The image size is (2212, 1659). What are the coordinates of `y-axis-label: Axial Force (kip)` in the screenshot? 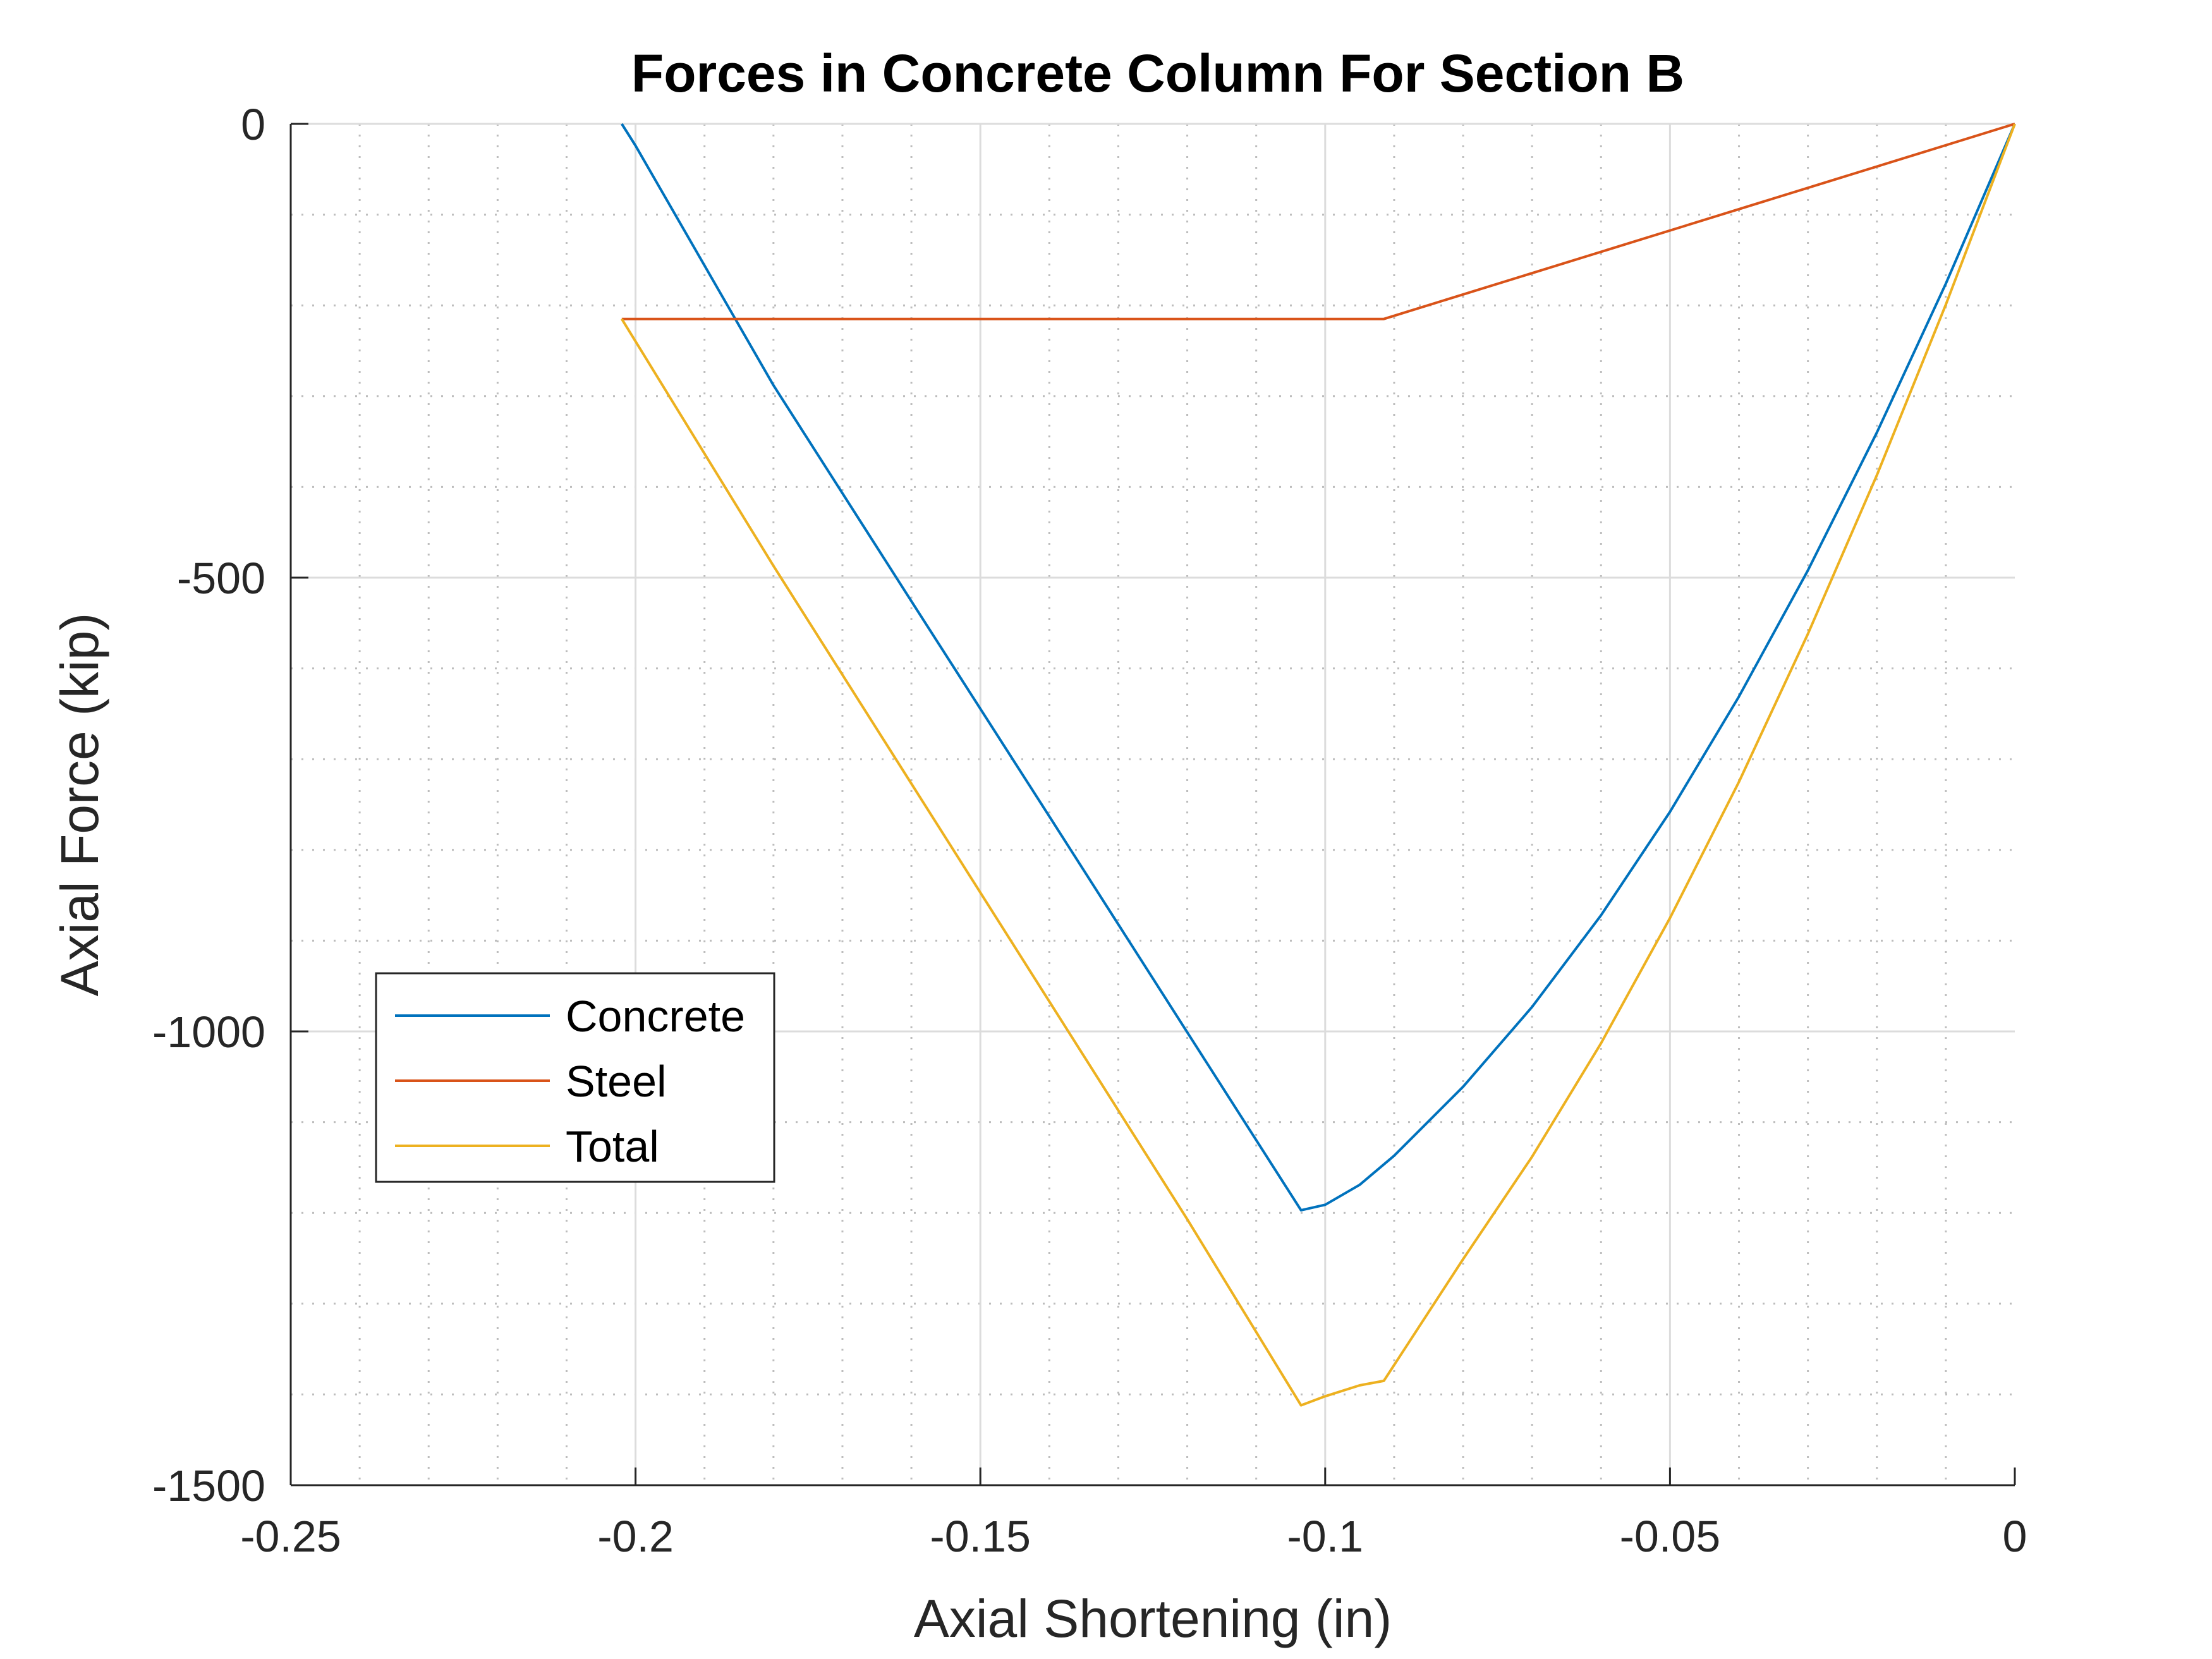 It's located at (79, 805).